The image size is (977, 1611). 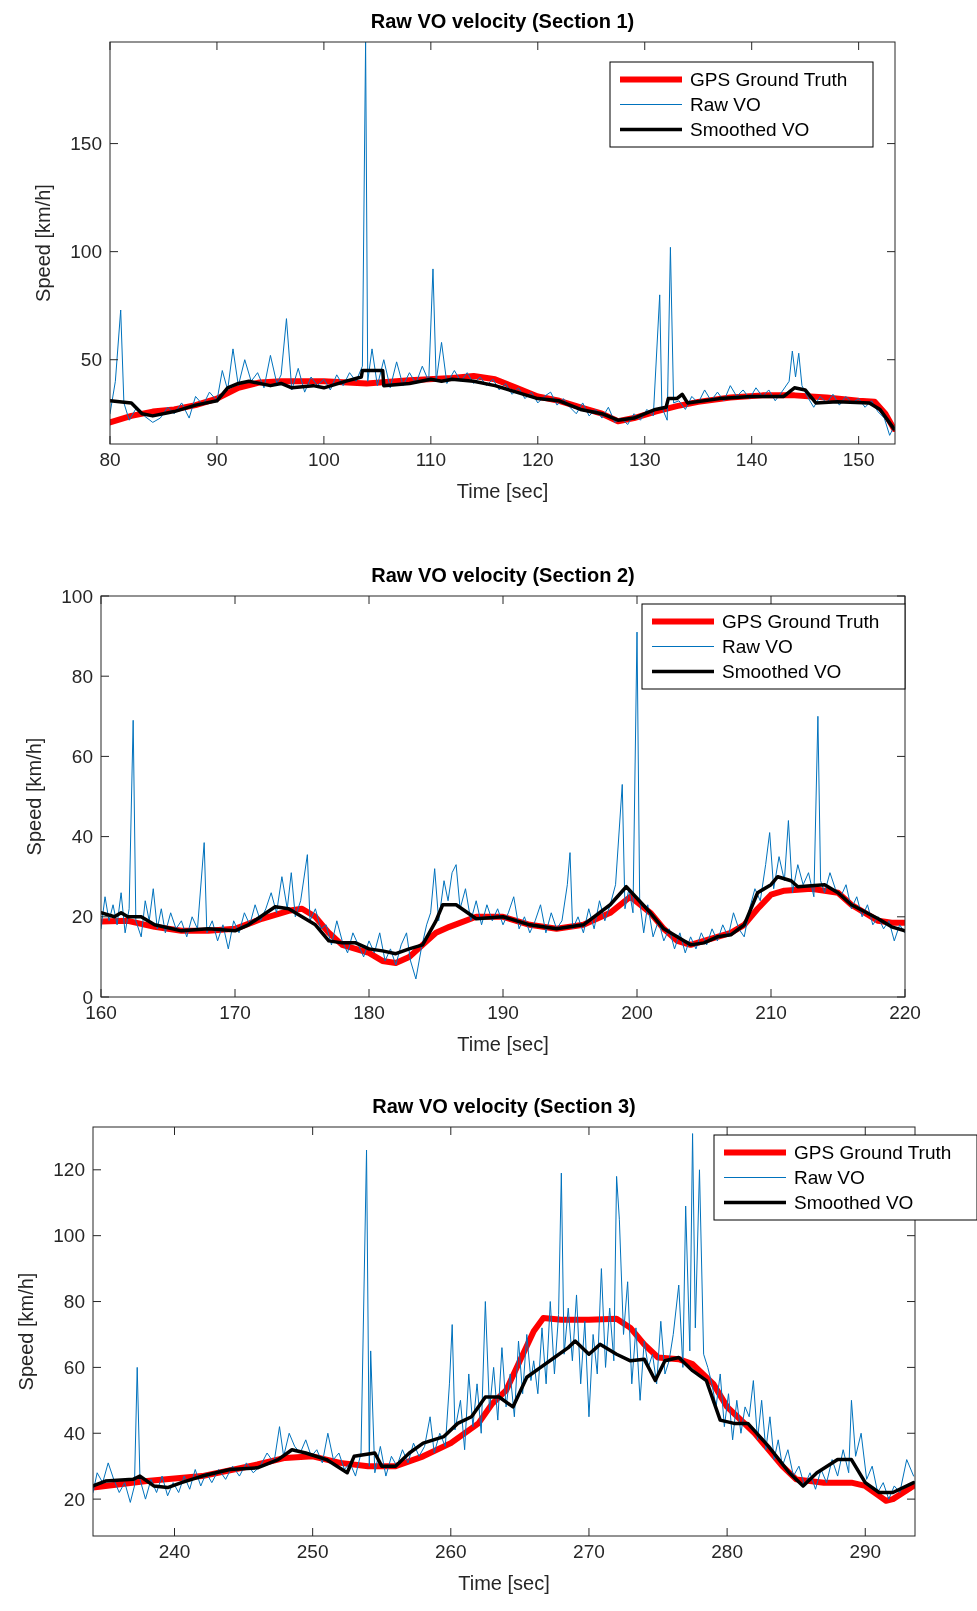 I want to click on x-tick-label: 220, so click(x=905, y=1012).